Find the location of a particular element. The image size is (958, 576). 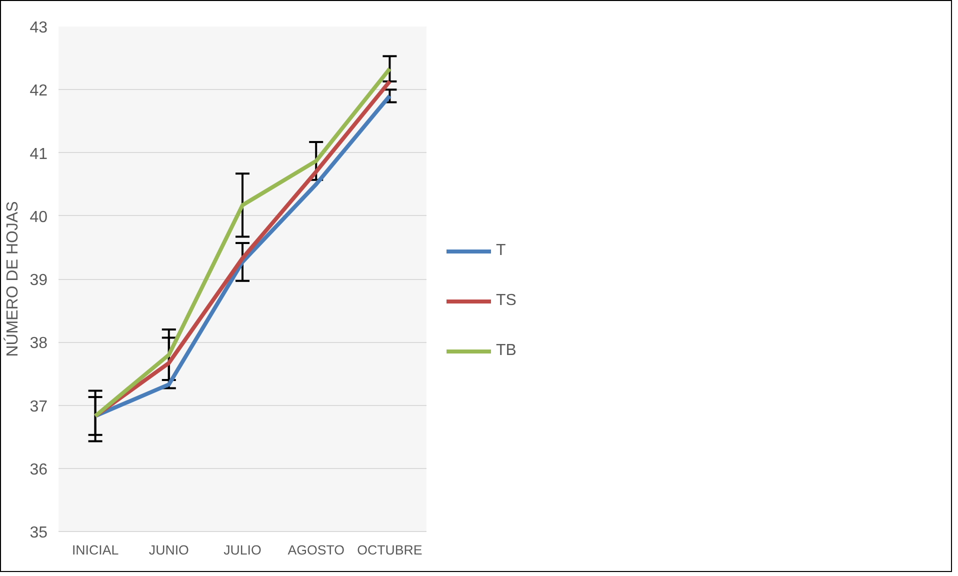

y-tick-label: 35 is located at coordinates (39, 533).